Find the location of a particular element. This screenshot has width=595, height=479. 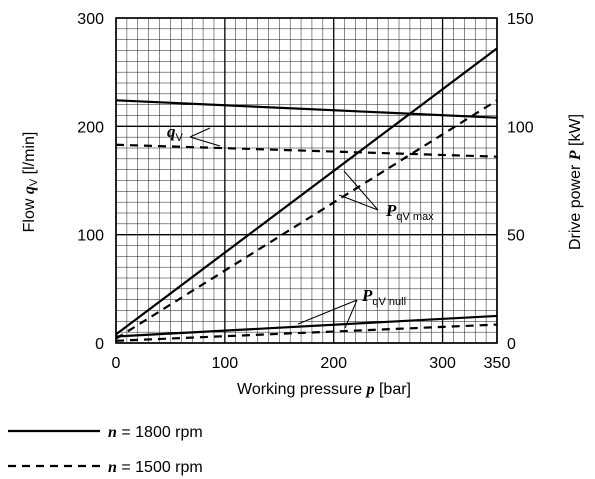

left-axis-label: Flow qV [l/min] is located at coordinates (30, 182).